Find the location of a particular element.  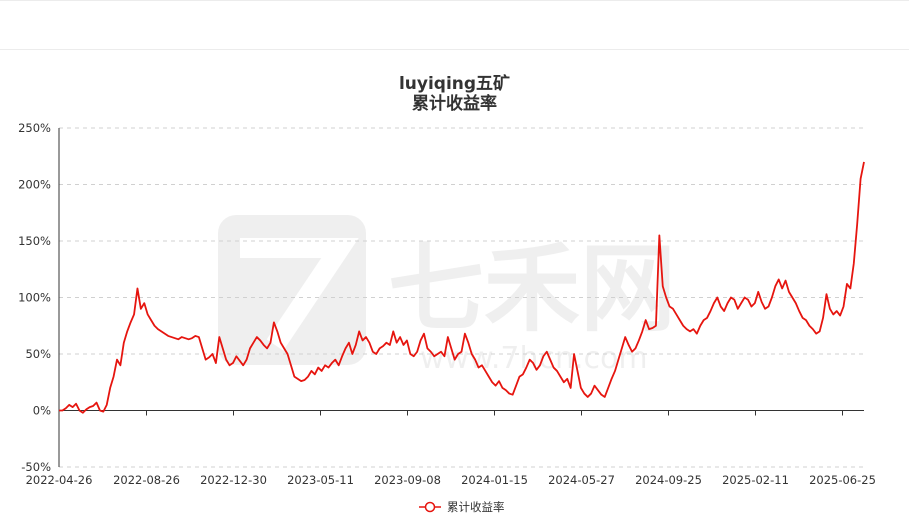

x-tick-label: 2022-04-26 is located at coordinates (59, 480).